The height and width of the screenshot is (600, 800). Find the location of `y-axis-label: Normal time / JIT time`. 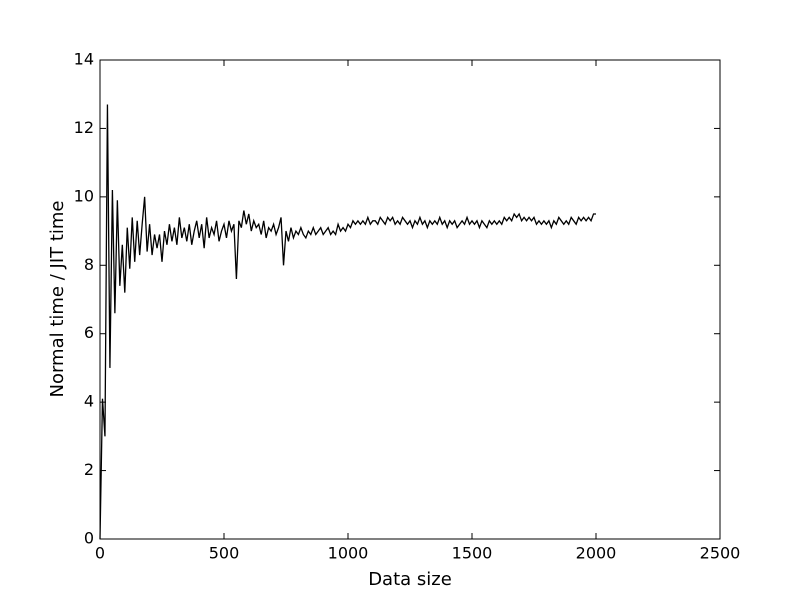

y-axis-label: Normal time / JIT time is located at coordinates (57, 298).